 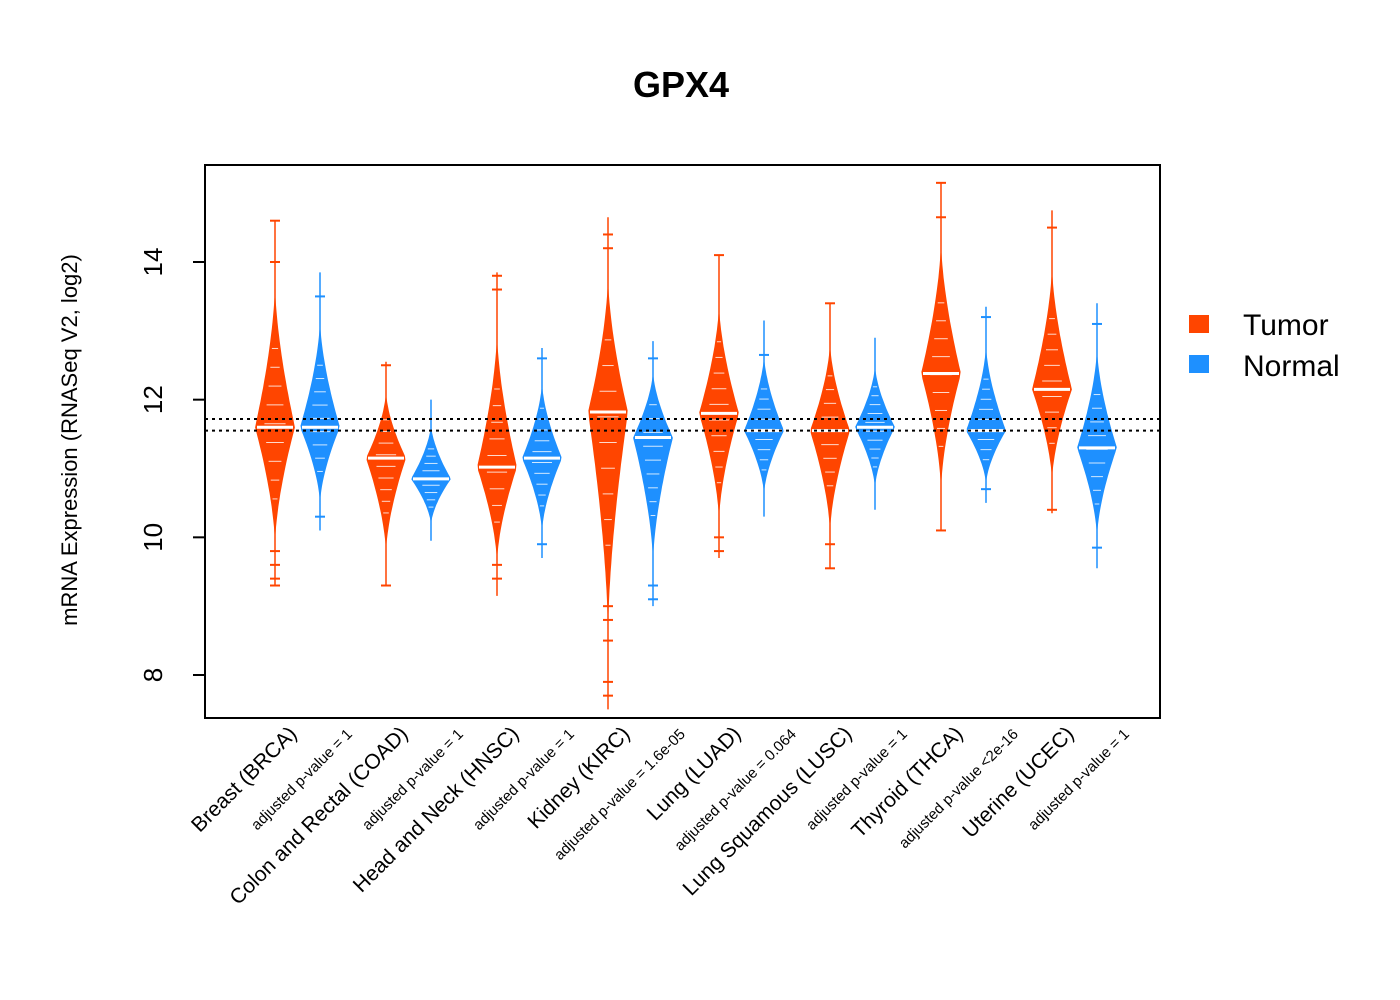 What do you see at coordinates (1199, 324) in the screenshot?
I see `legend-swatch-tumor` at bounding box center [1199, 324].